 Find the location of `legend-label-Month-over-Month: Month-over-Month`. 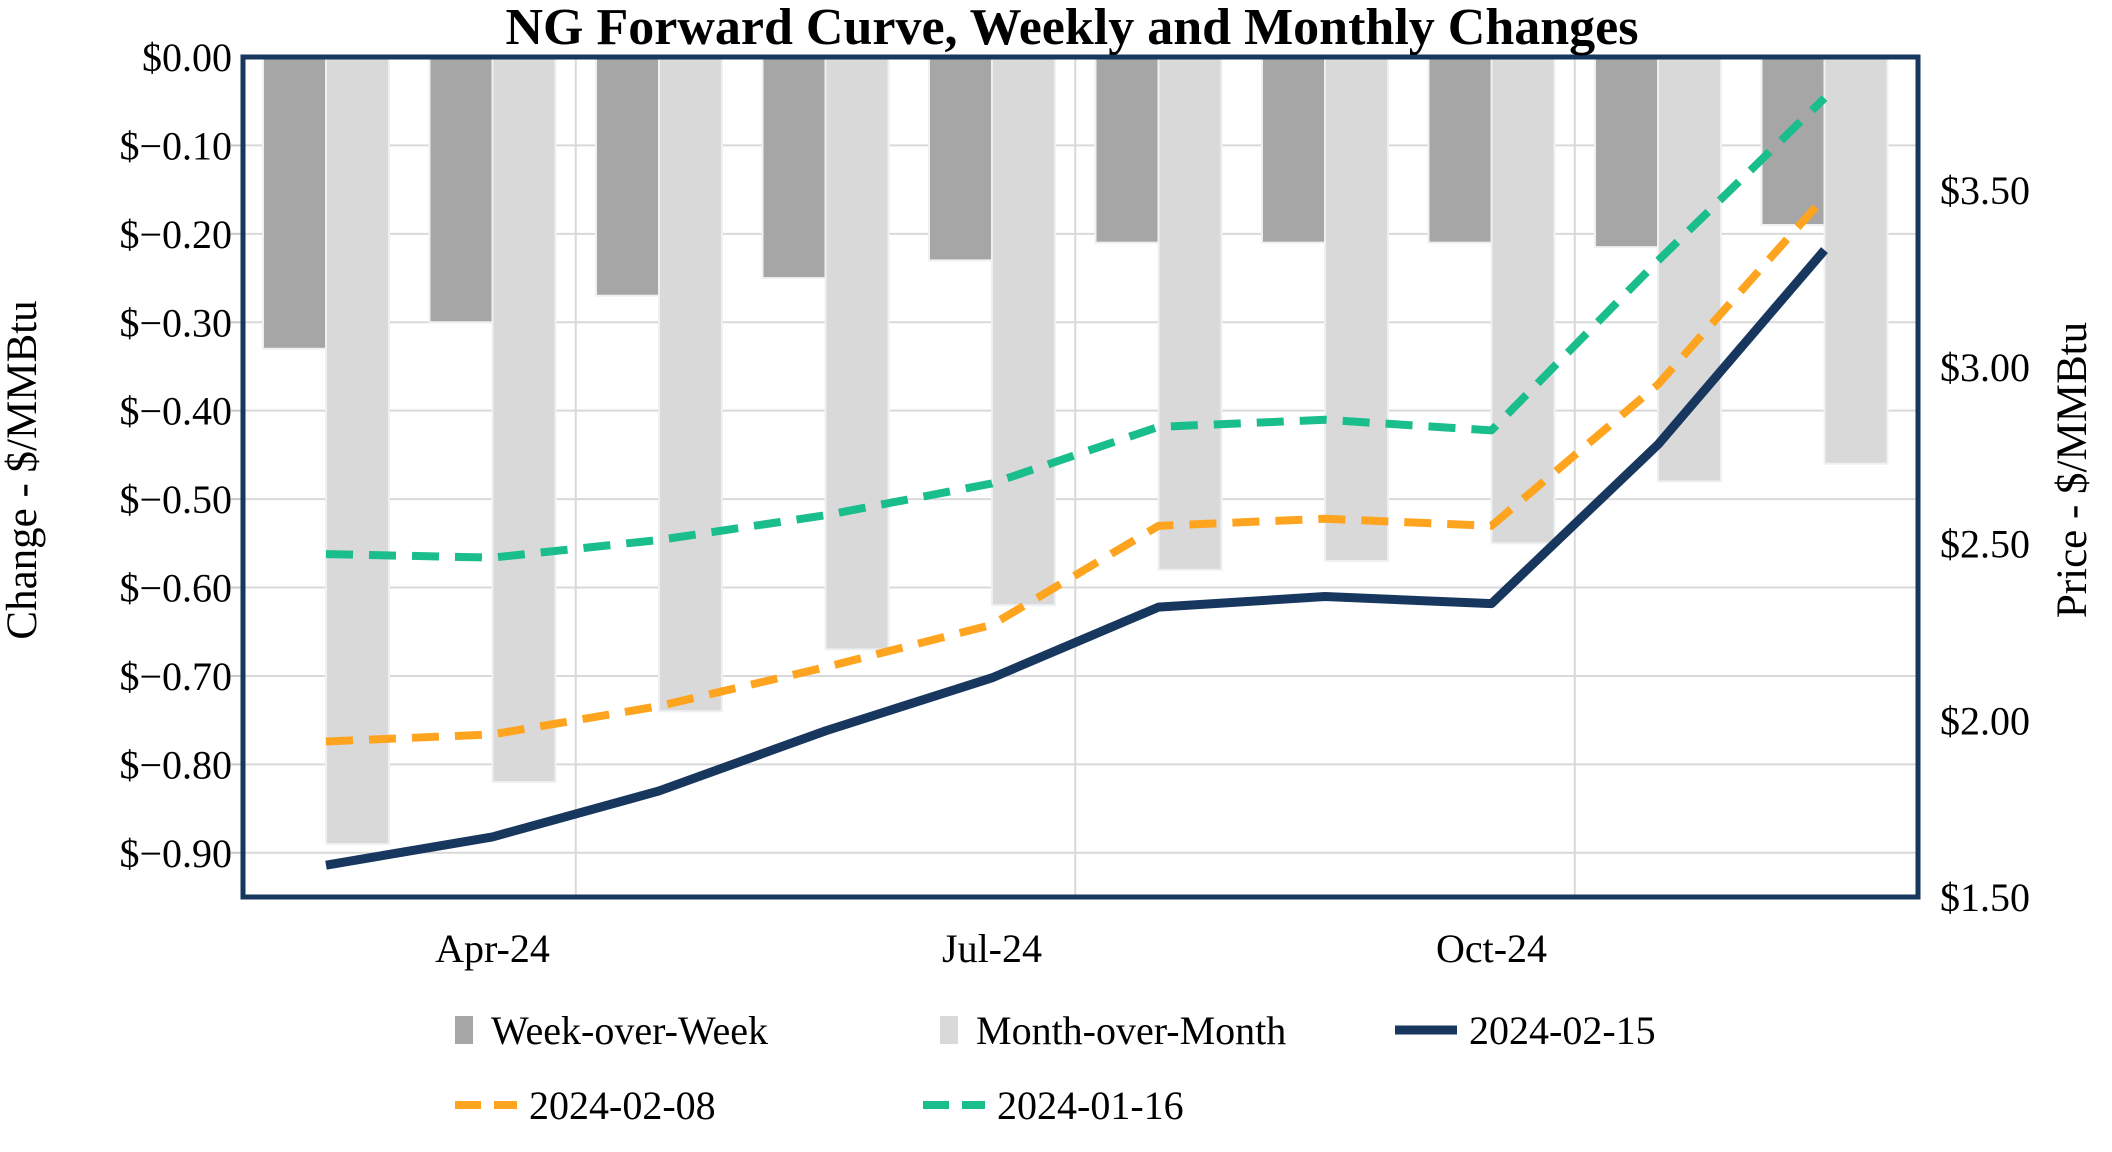

legend-label-Month-over-Month: Month-over-Month is located at coordinates (1131, 1030).